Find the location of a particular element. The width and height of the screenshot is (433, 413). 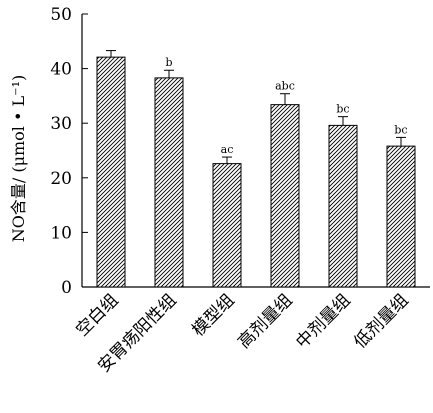

x-tick-label: 模型组 is located at coordinates (213, 315).